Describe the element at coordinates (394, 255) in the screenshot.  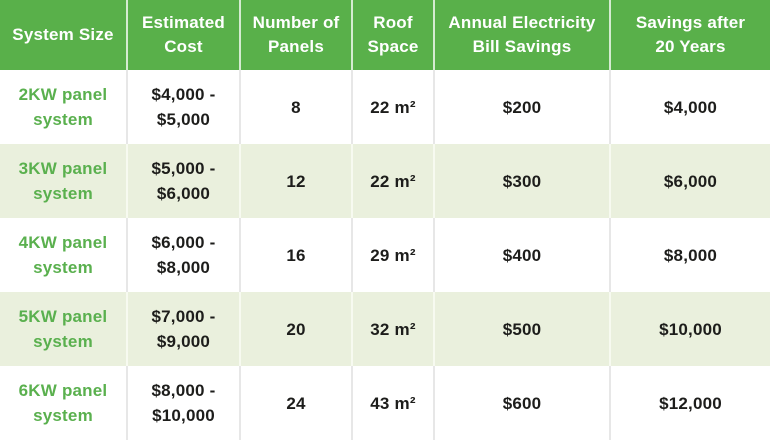
I see `cell-roof-space: 29 m²` at that location.